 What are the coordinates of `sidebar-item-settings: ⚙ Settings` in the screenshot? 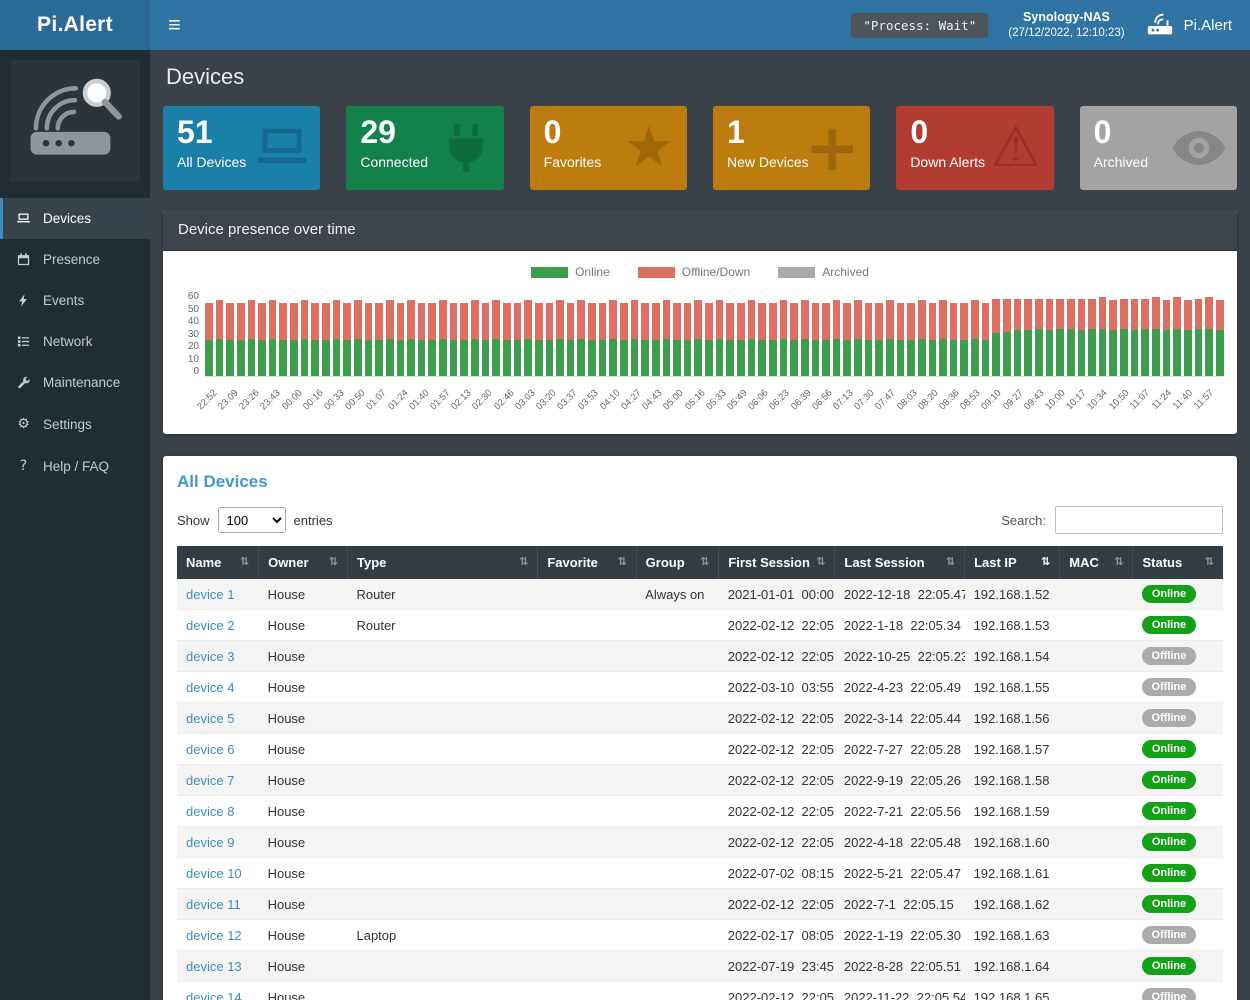 It's located at (75, 424).